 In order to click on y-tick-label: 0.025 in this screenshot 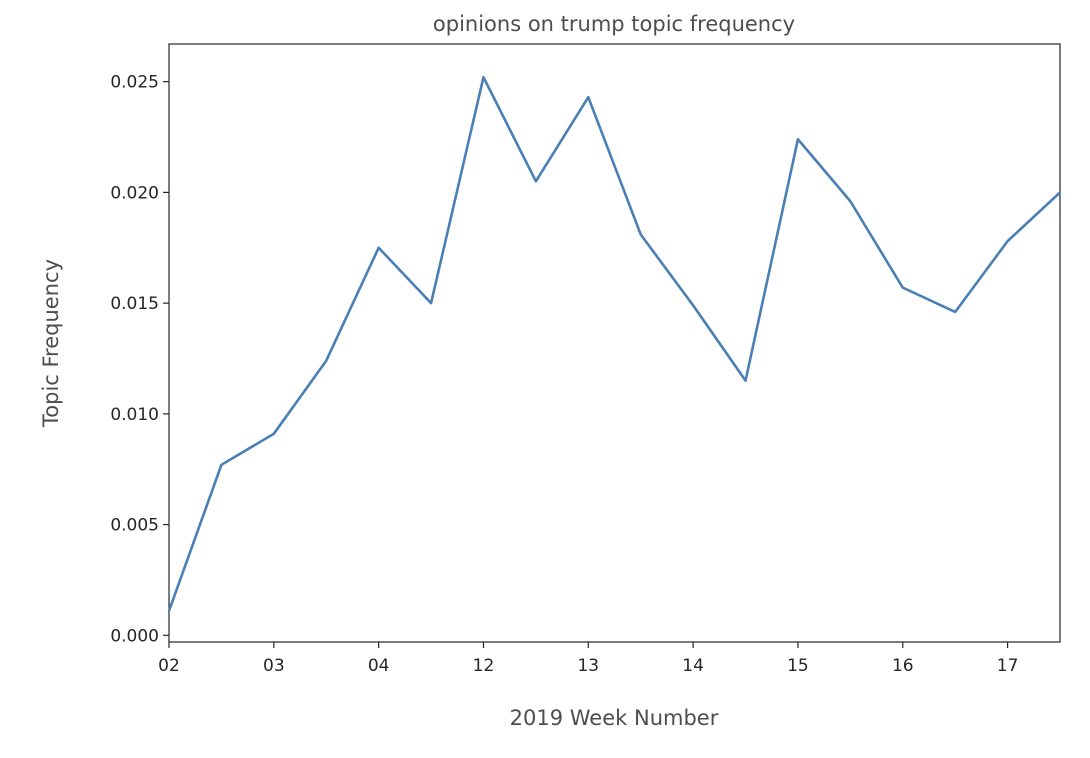, I will do `click(134, 83)`.